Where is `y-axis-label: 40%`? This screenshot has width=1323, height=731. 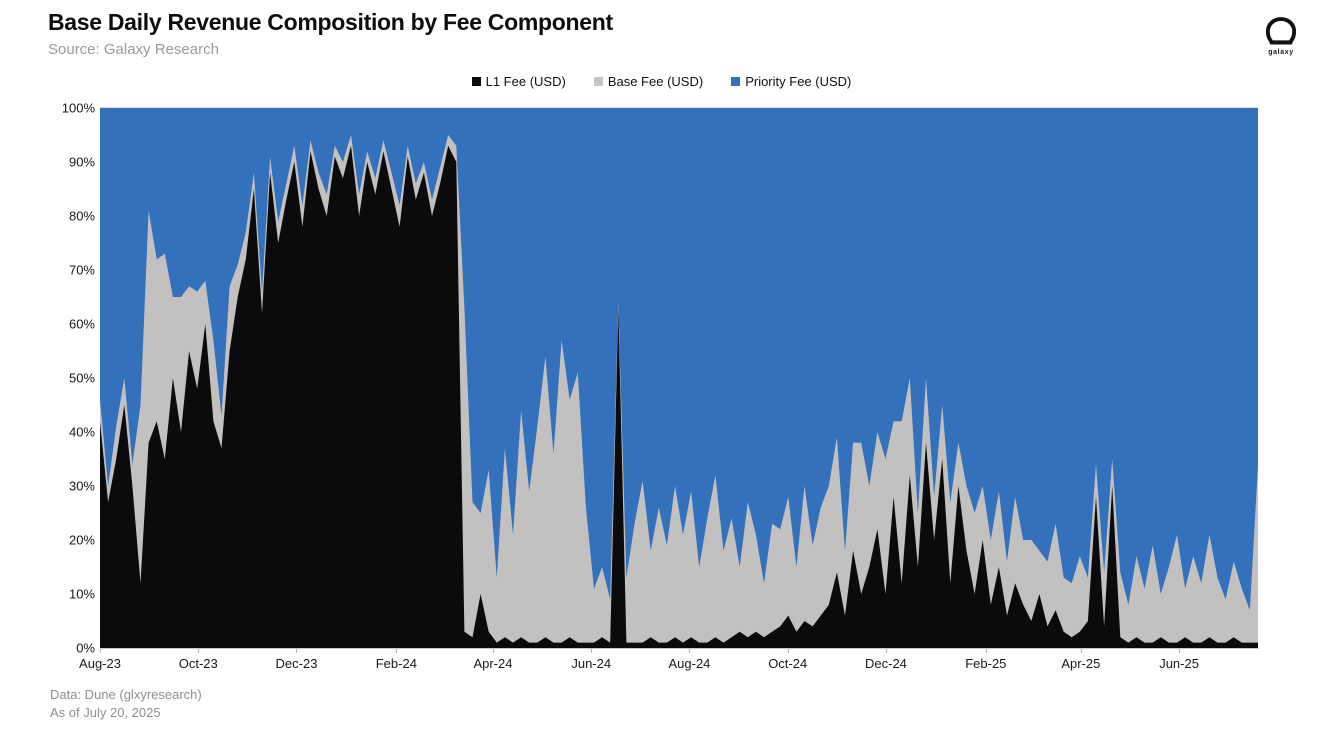
y-axis-label: 40% is located at coordinates (81, 432).